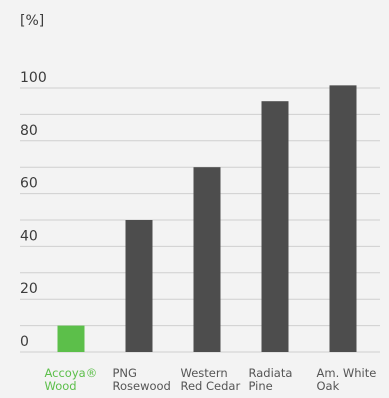 The width and height of the screenshot is (389, 398). Describe the element at coordinates (29, 289) in the screenshot. I see `y-tick-label: 20` at that location.